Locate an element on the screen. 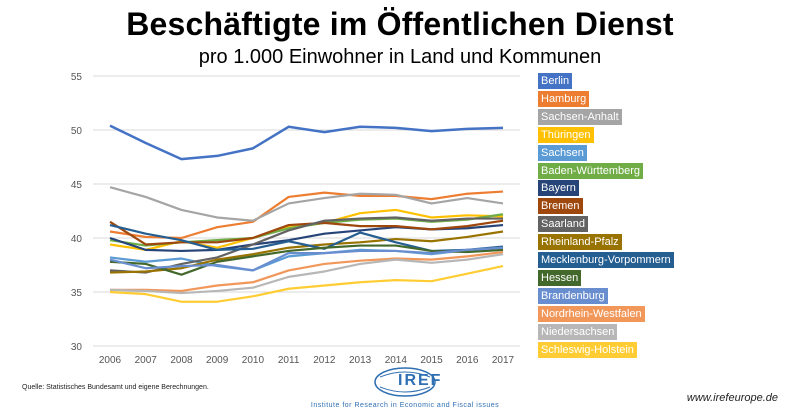  series-line-nordrhein-westfalen is located at coordinates (307, 271).